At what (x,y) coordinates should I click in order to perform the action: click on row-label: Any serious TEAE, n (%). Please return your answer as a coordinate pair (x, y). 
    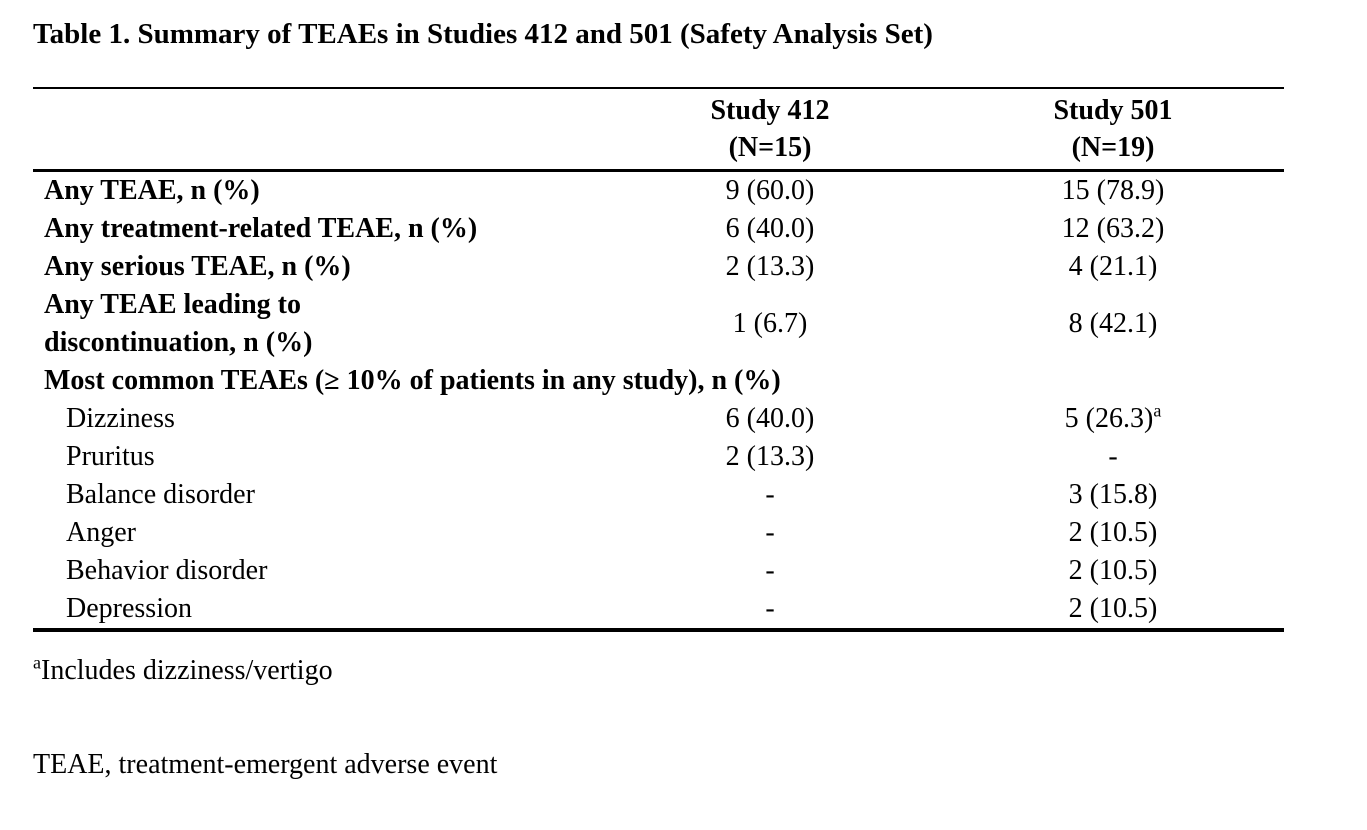
    Looking at the image, I should click on (197, 266).